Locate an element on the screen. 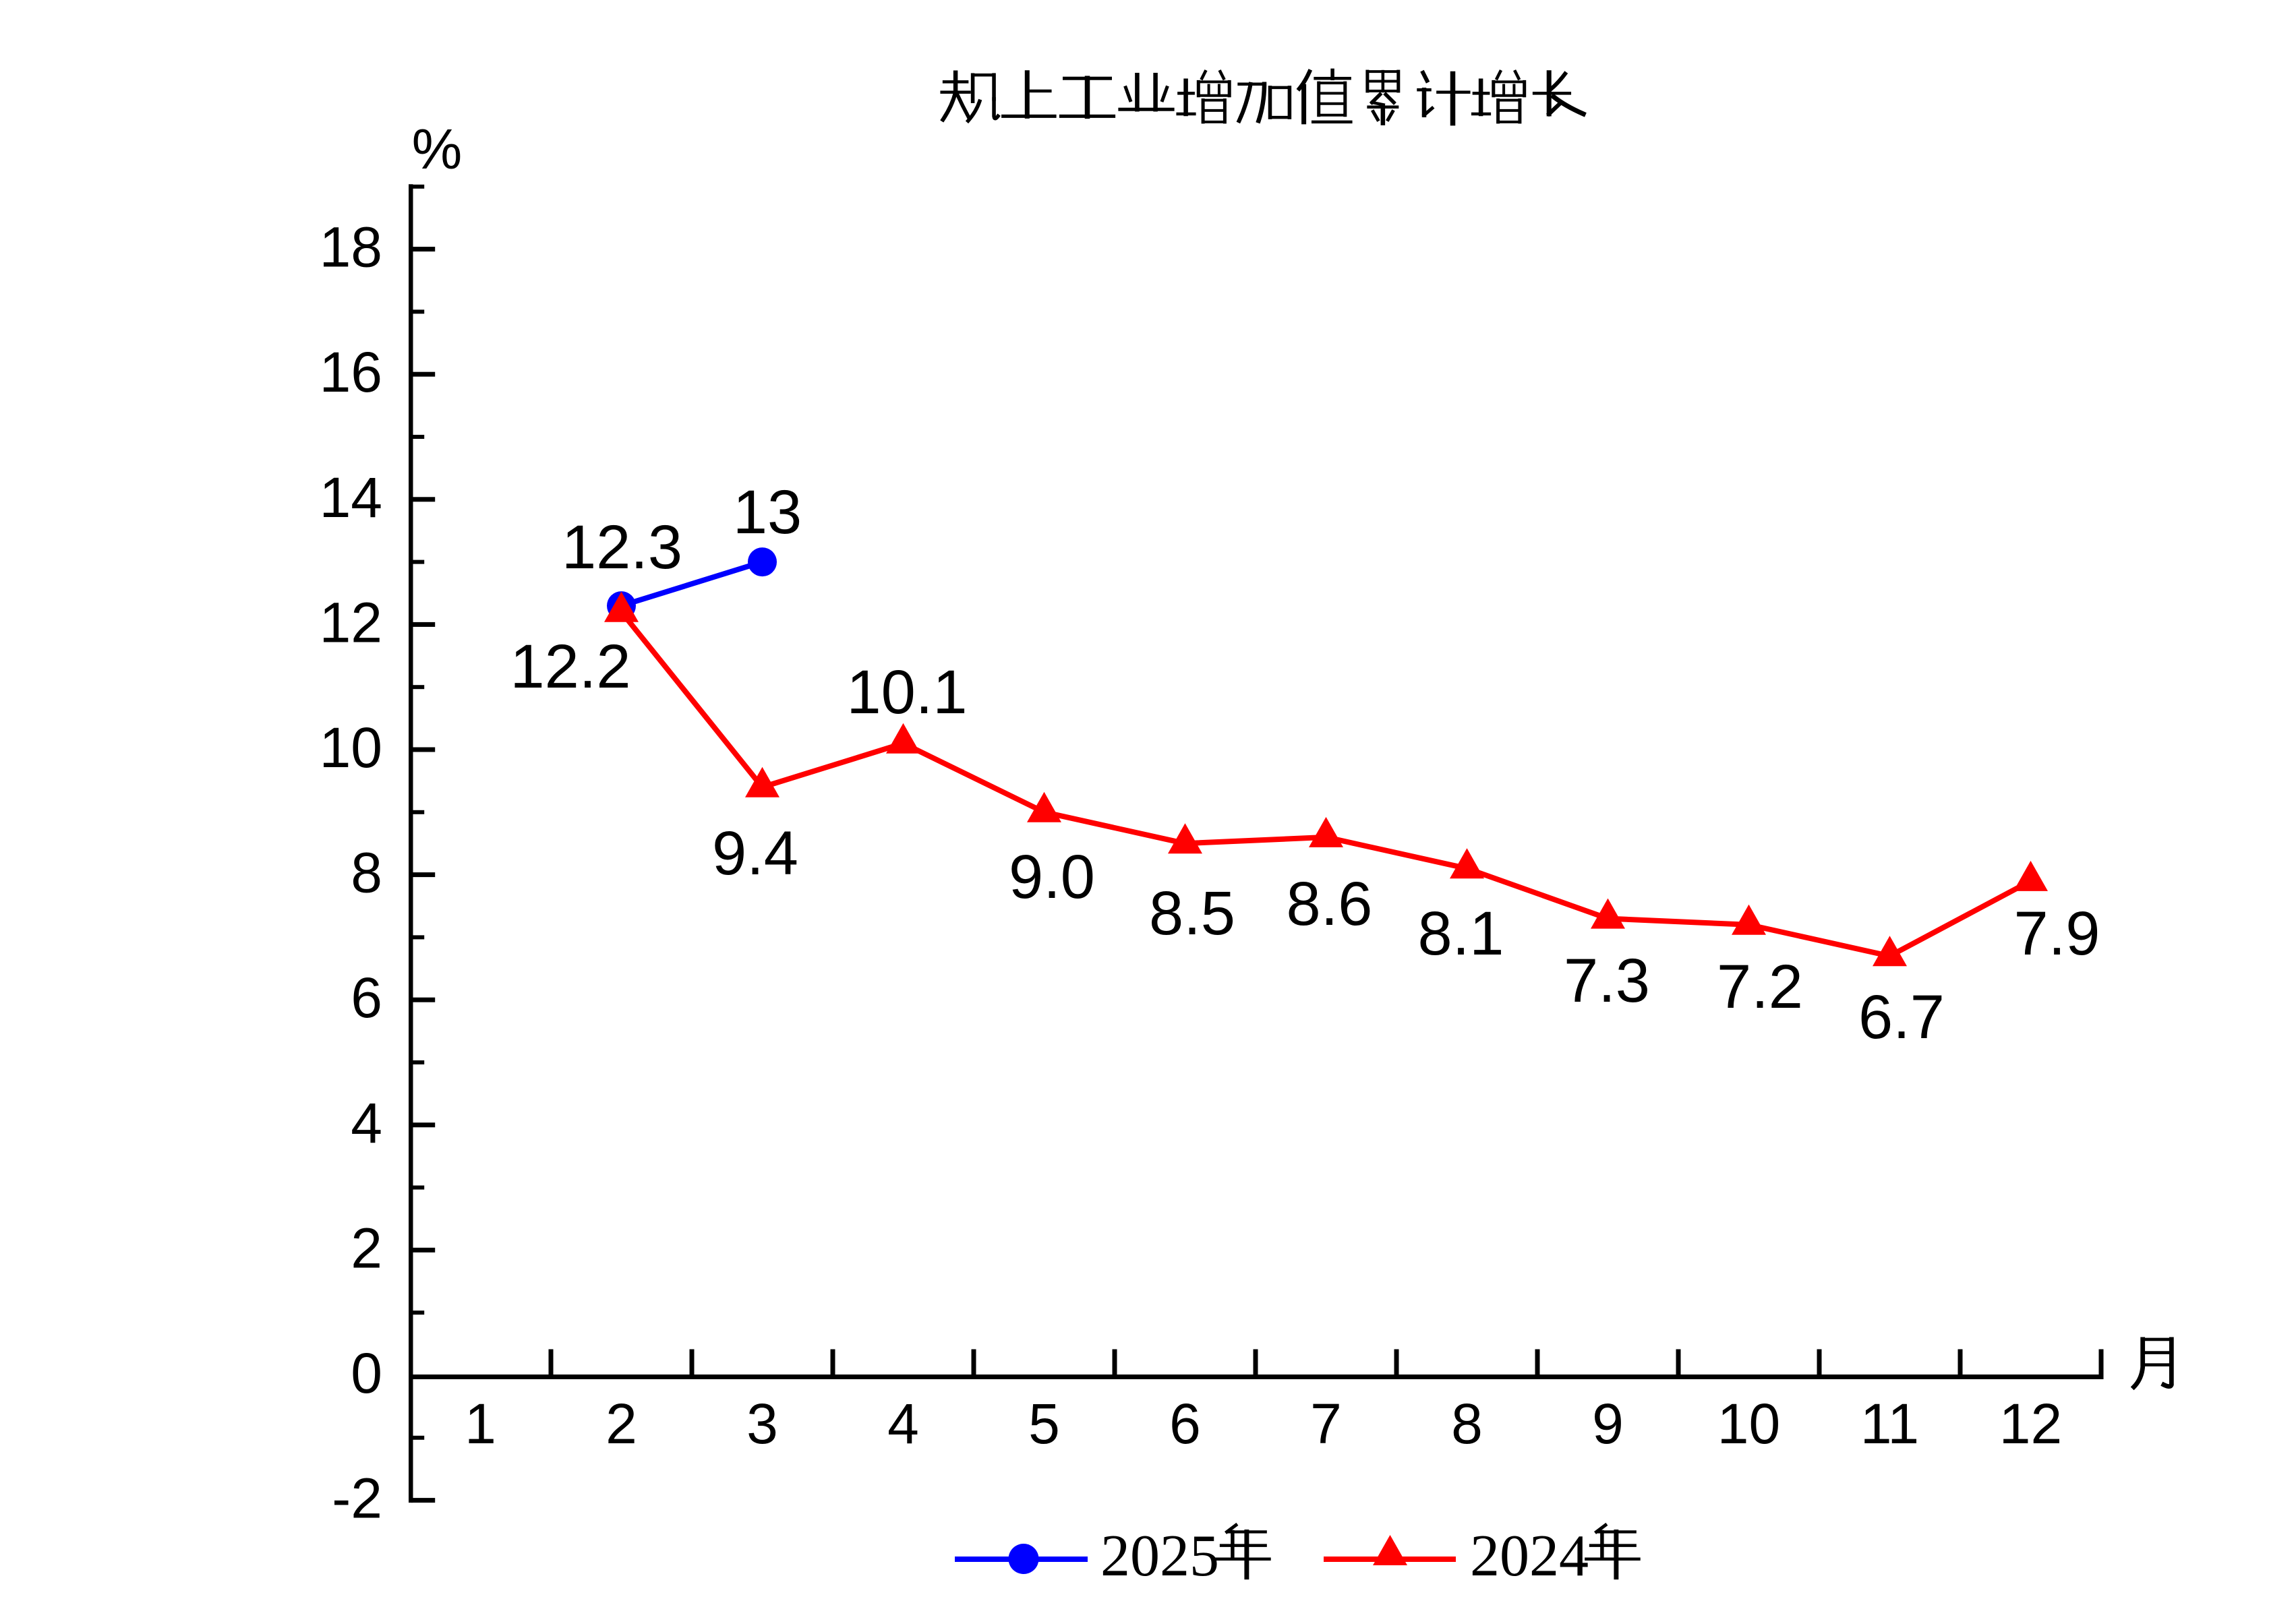  svg-text: 1 is located at coordinates (480, 1424).